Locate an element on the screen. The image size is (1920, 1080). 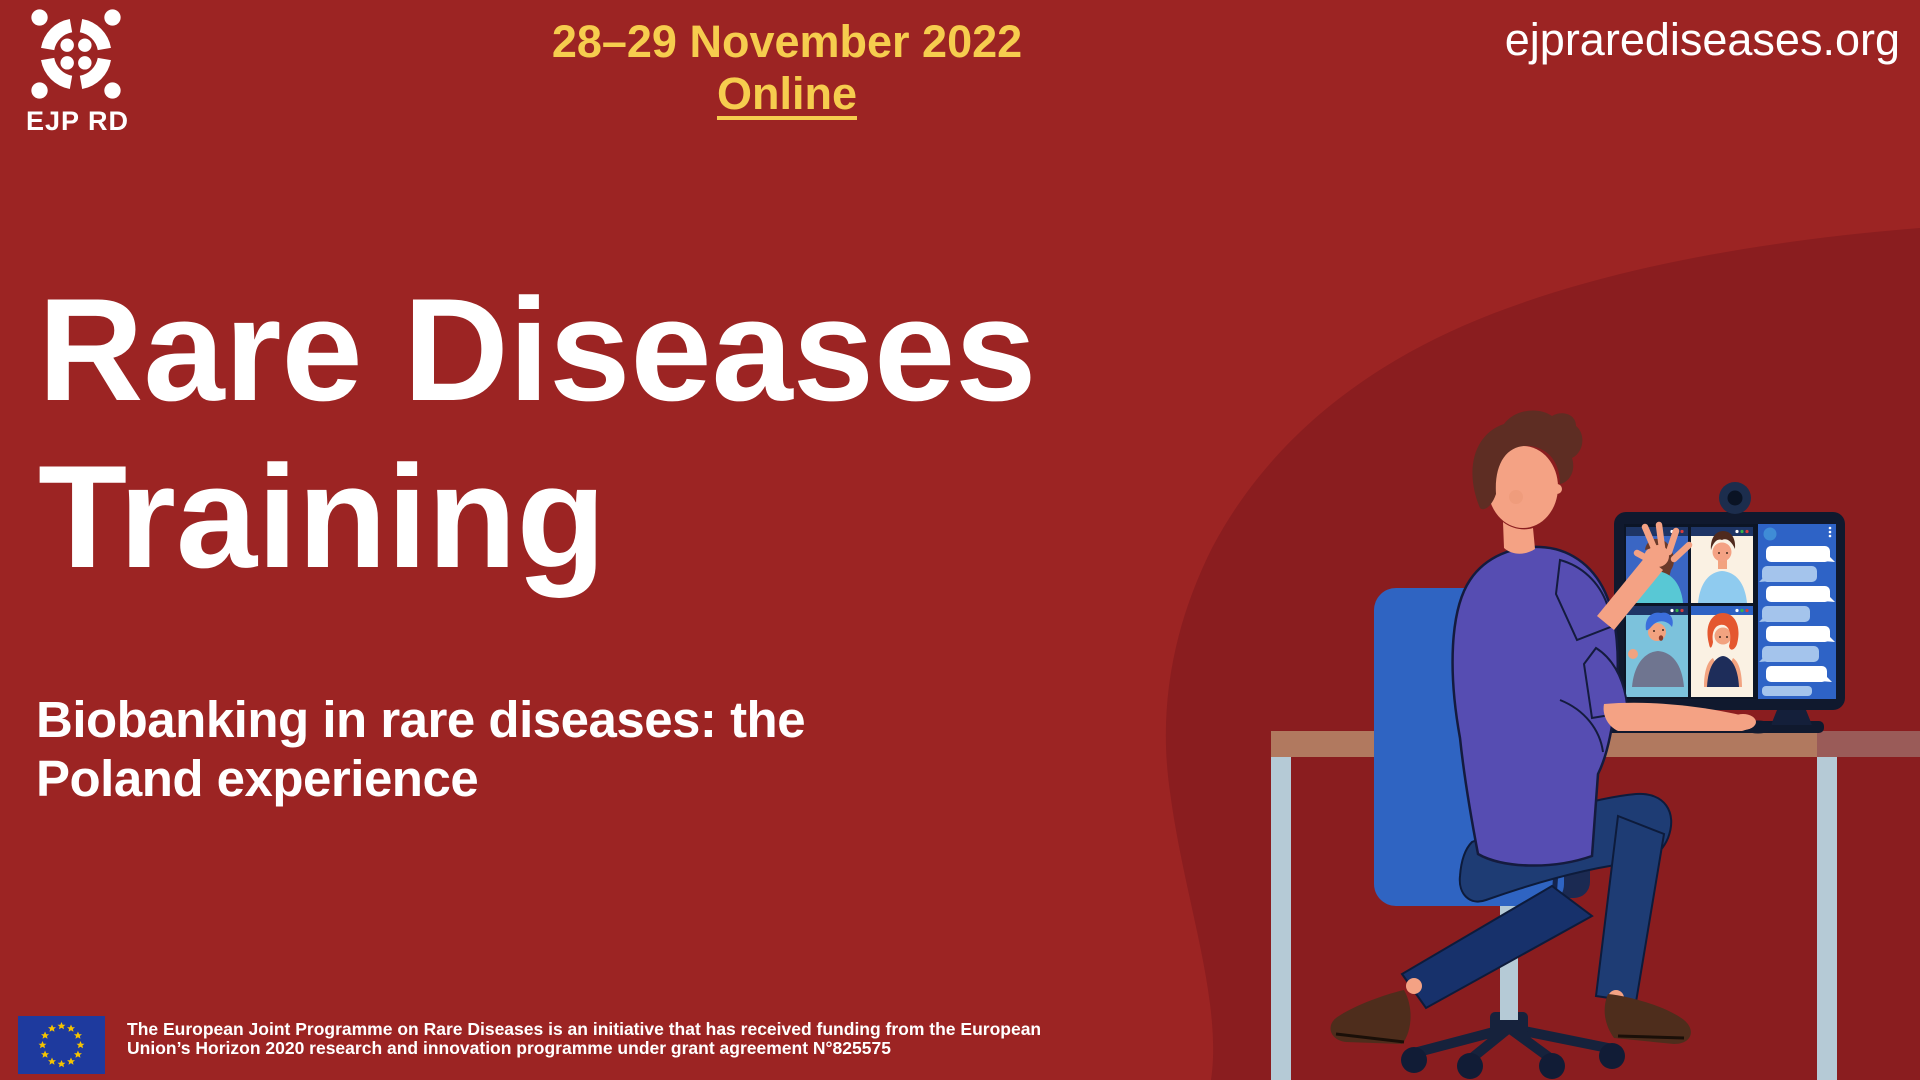
monitor is located at coordinates (1723, 607).